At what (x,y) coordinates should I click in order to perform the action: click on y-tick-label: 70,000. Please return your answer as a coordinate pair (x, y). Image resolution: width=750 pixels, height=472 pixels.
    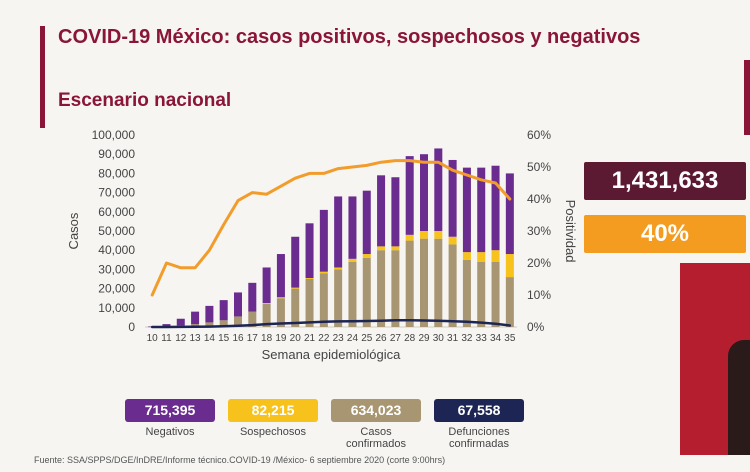
    Looking at the image, I should click on (116, 193).